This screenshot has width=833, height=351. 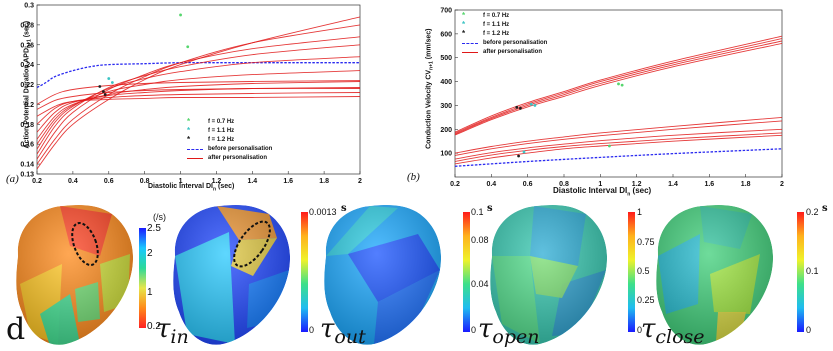 What do you see at coordinates (27, 145) in the screenshot?
I see `apd-ytick-label: 0.16` at bounding box center [27, 145].